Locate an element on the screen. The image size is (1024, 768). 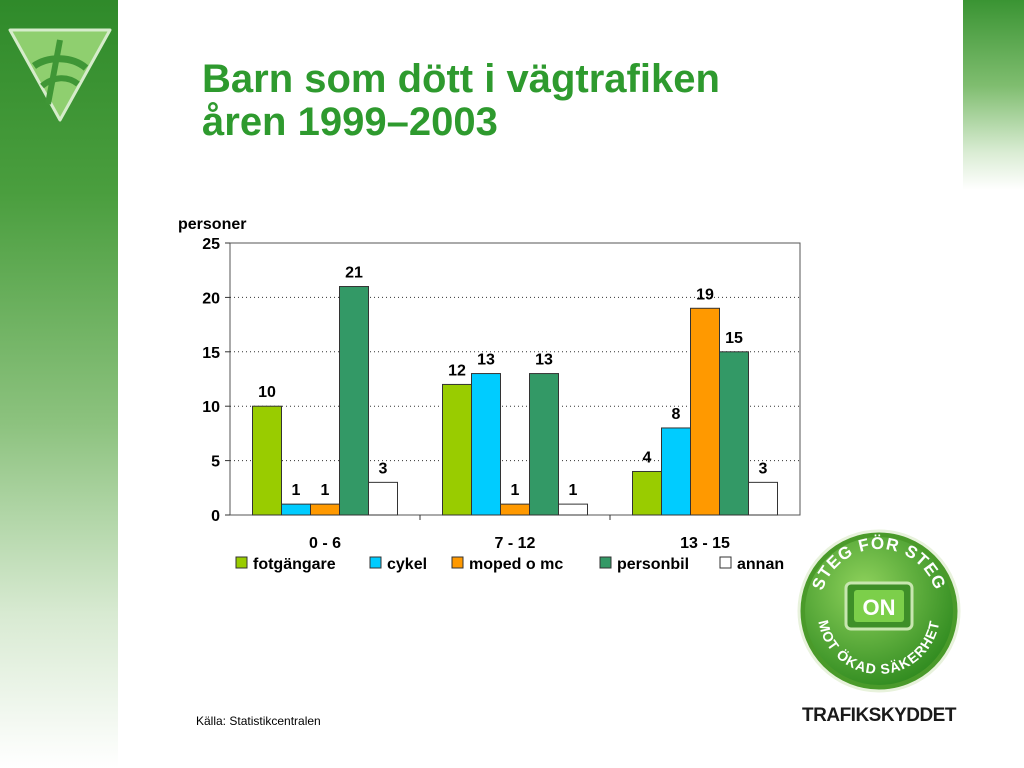
title-line-2: åren 1999–2003 is located at coordinates (350, 122).